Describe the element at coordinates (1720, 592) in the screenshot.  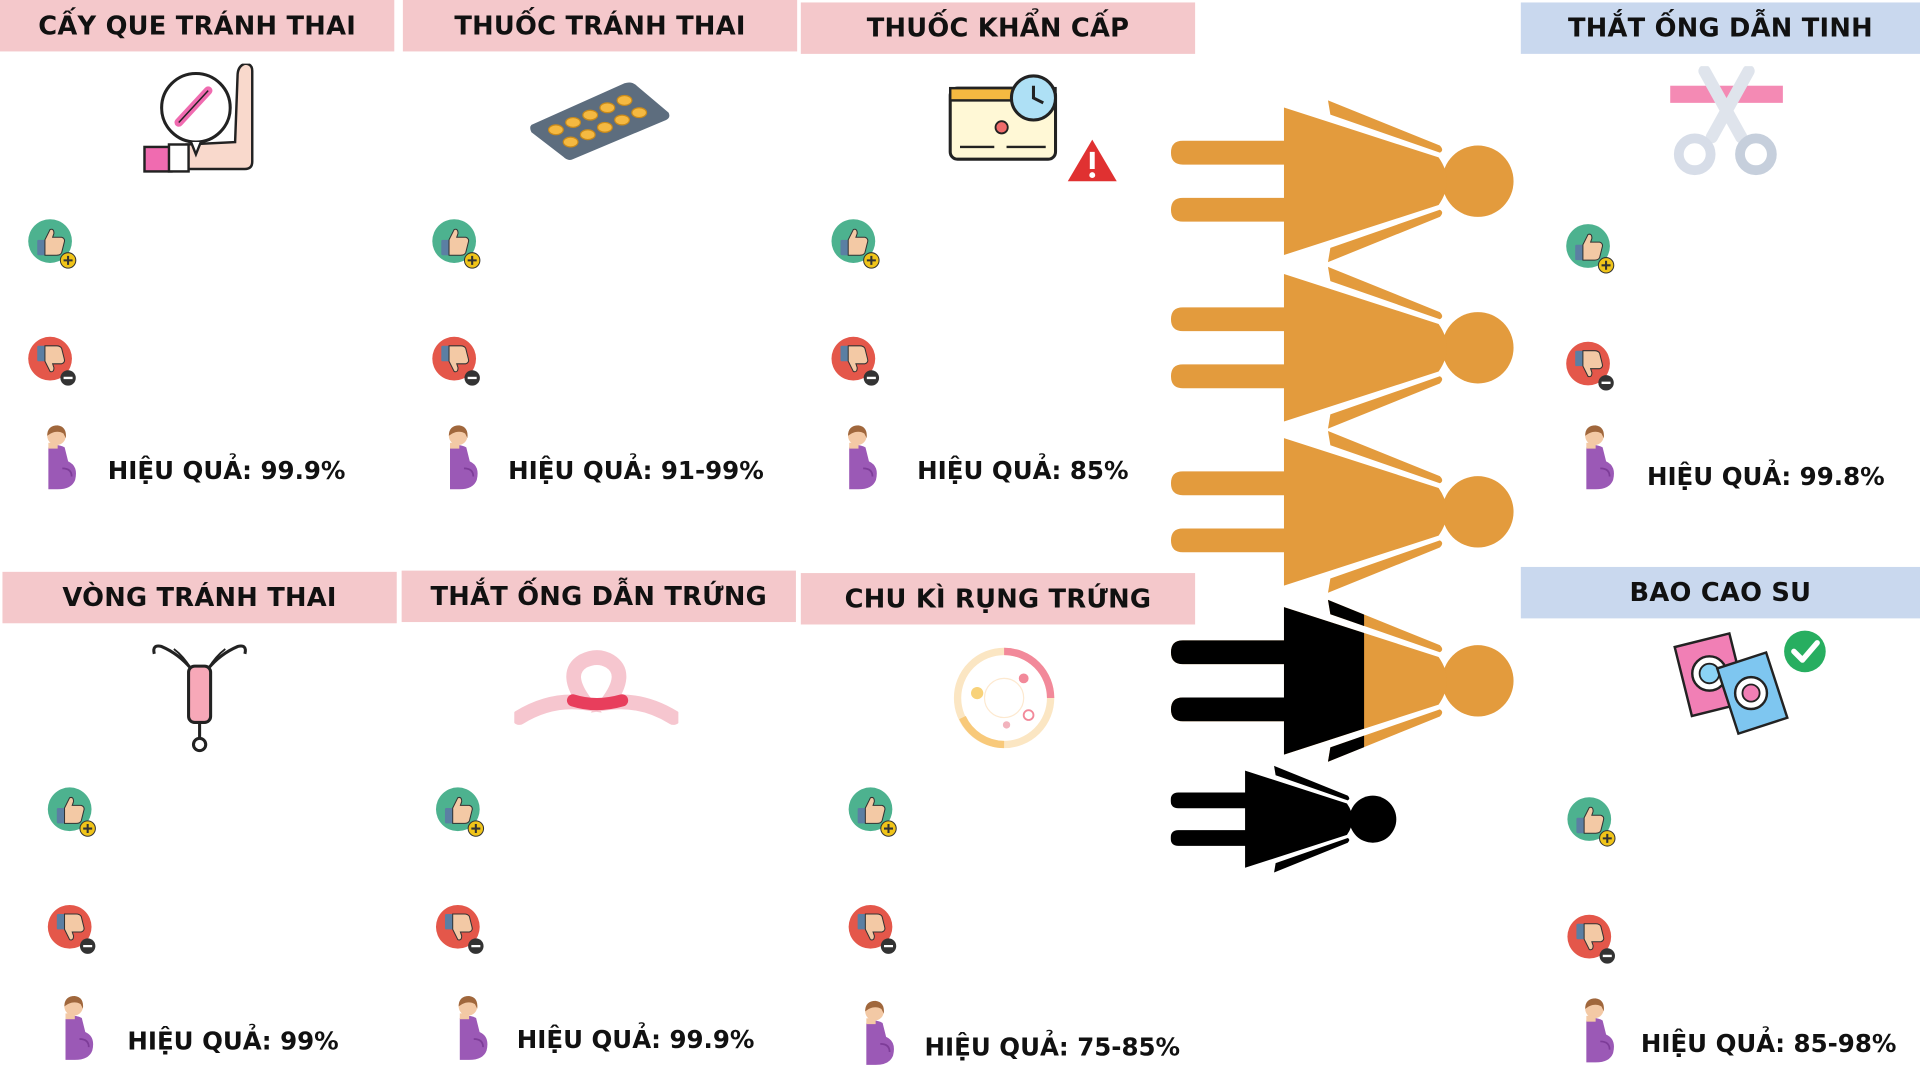
I see `card-title: BAO CAO SU` at that location.